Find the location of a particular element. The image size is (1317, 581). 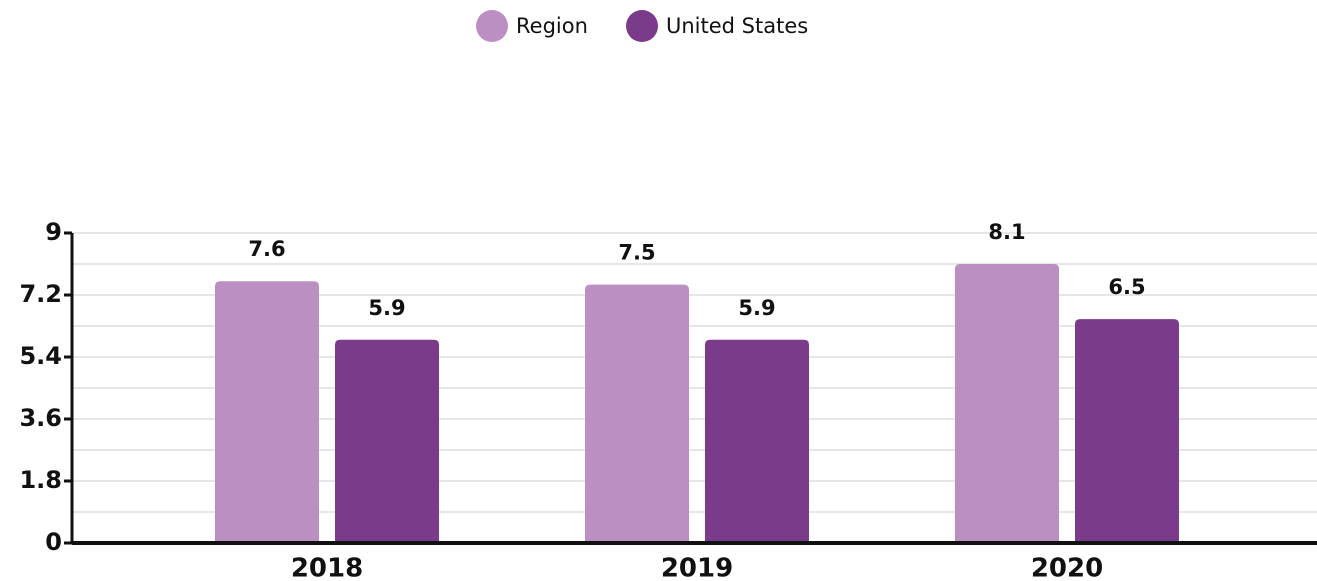

y-tick-label: 1.8 is located at coordinates (40, 480).